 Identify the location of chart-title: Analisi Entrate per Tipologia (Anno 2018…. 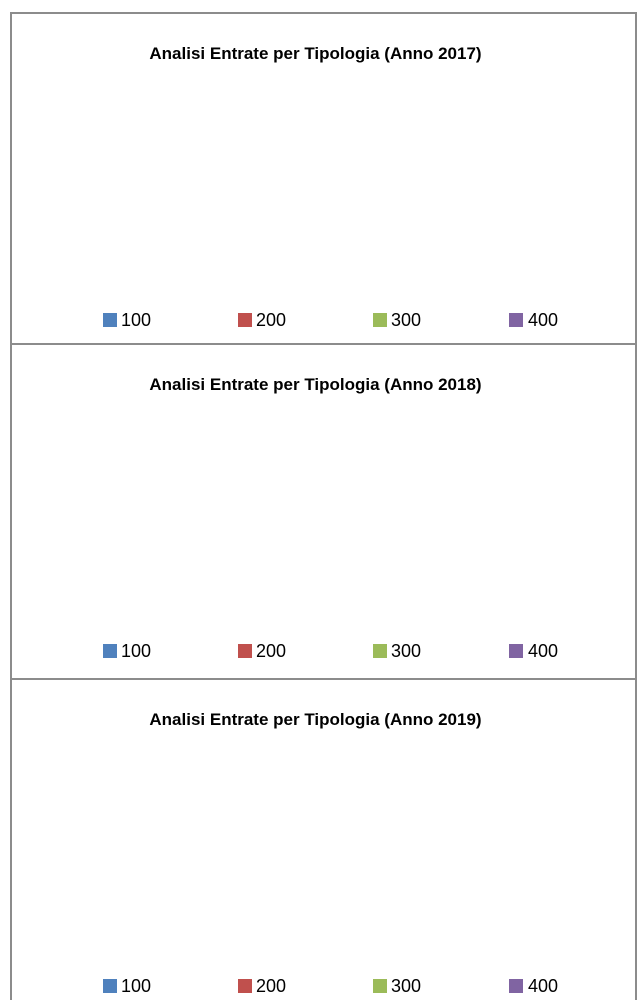
(315, 384).